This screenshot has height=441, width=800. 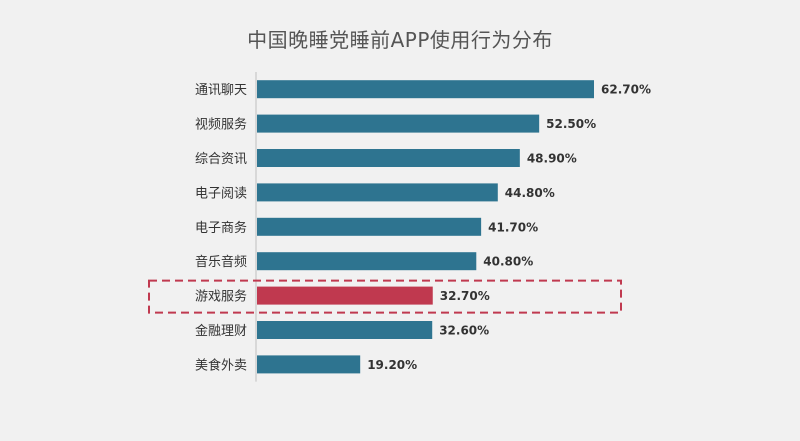 What do you see at coordinates (508, 262) in the screenshot?
I see `value-label: 40.80%` at bounding box center [508, 262].